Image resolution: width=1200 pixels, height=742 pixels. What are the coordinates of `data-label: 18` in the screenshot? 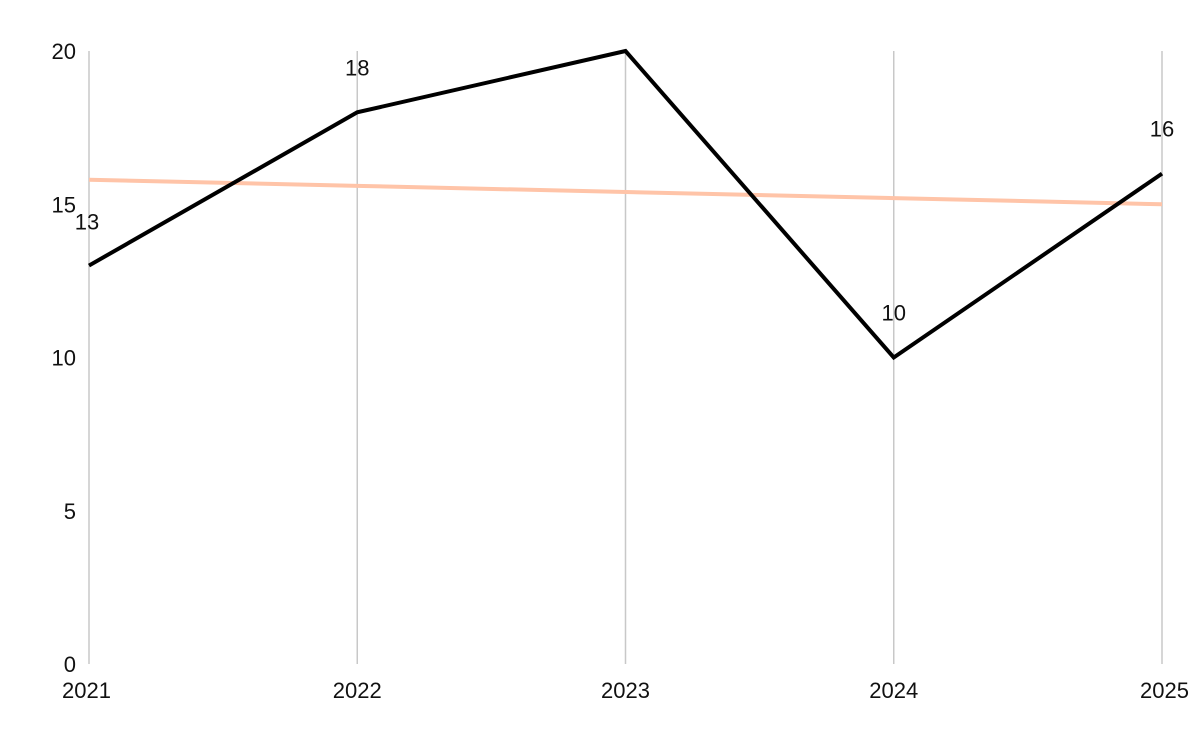 It's located at (357, 67).